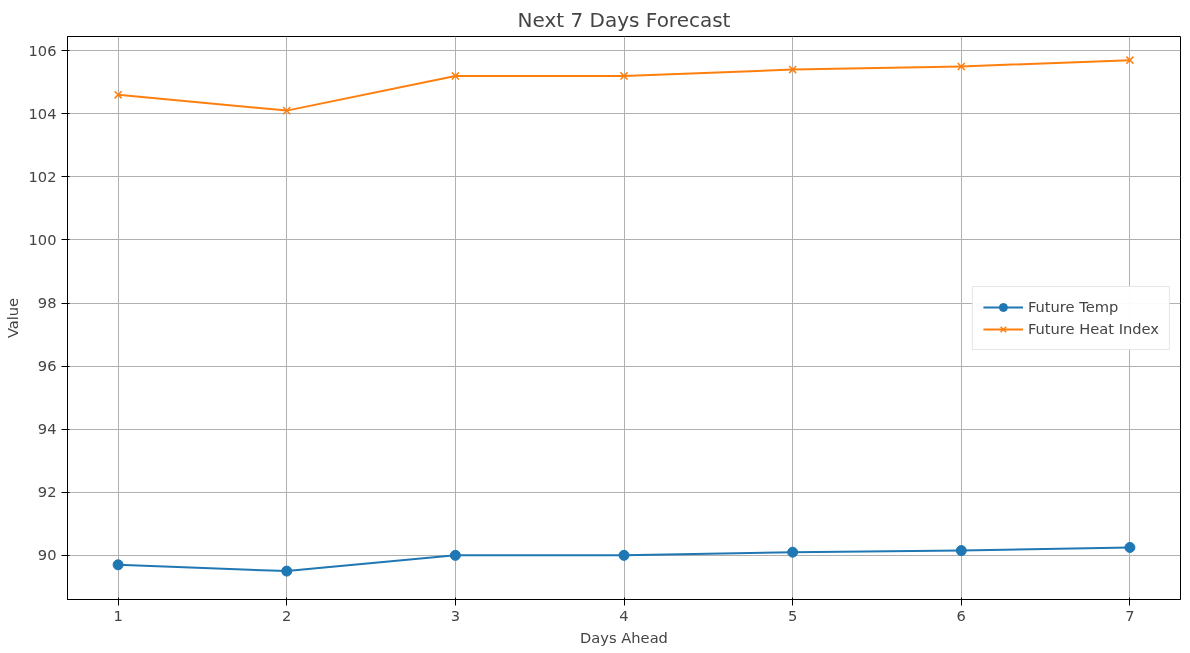 Image resolution: width=1190 pixels, height=653 pixels. I want to click on y-axis-title: Value, so click(12, 318).